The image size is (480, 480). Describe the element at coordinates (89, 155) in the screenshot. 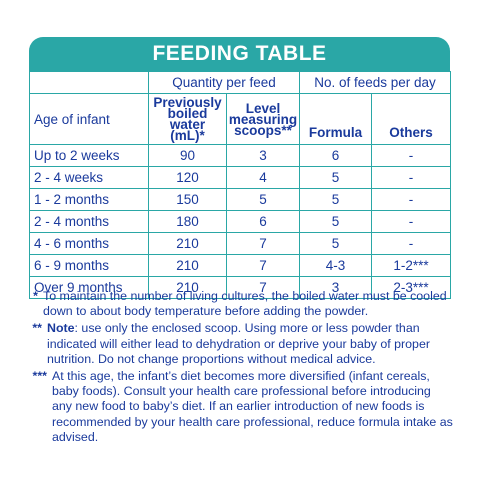

I see `age-cell: Up to 2 weeks` at that location.